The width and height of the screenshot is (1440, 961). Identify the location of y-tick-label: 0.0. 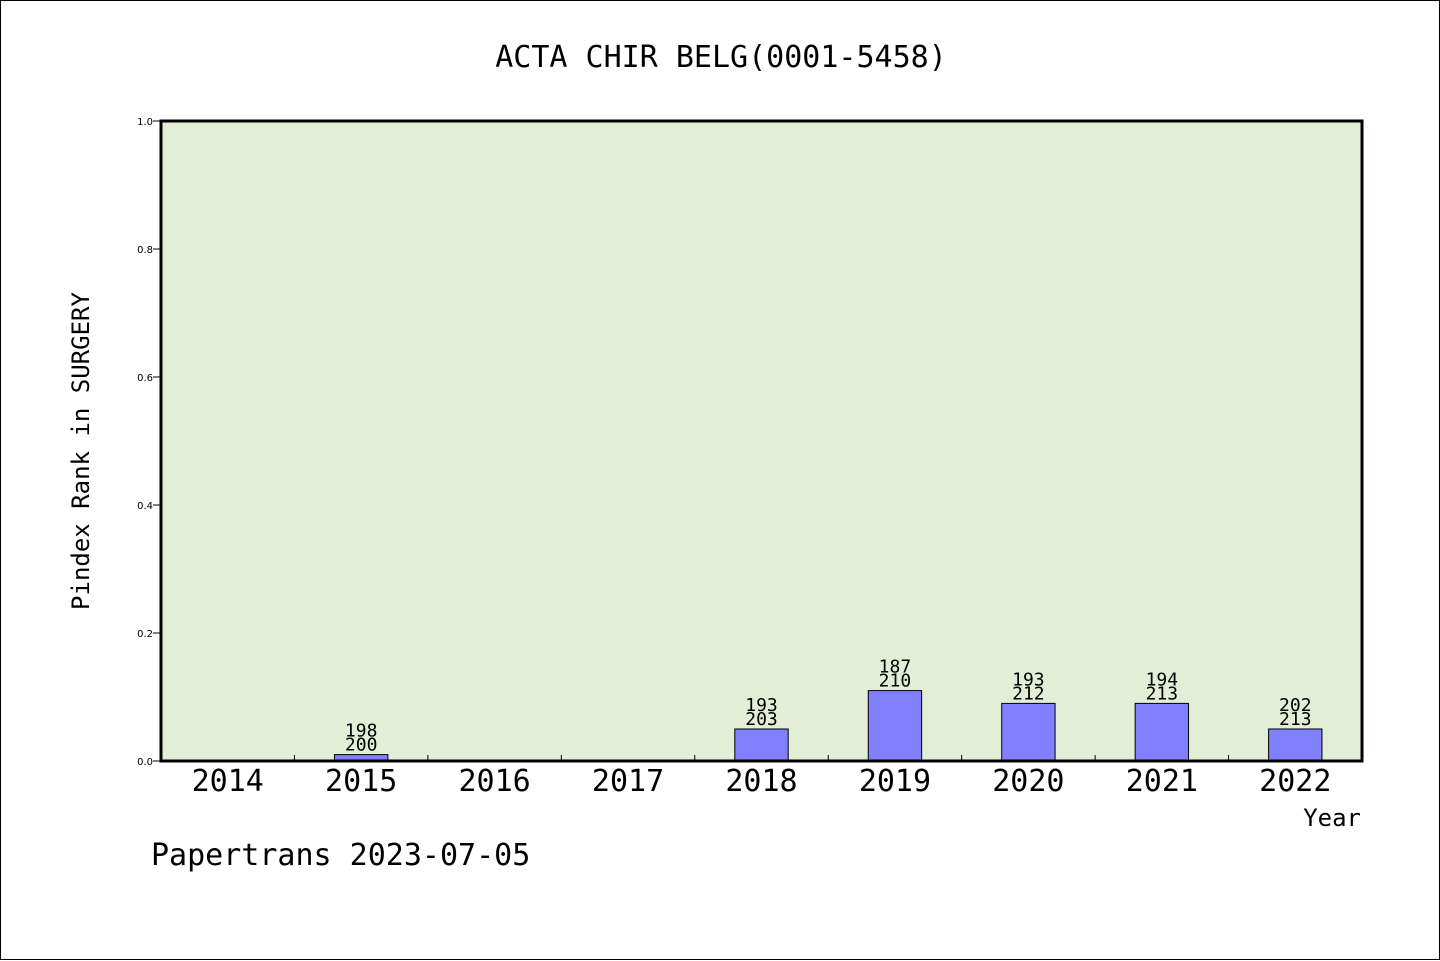
(145, 762).